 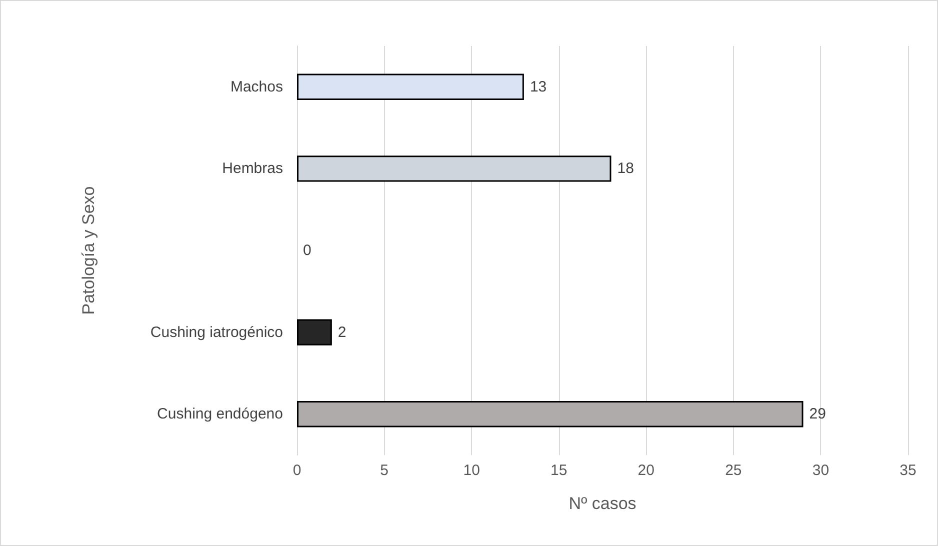 What do you see at coordinates (307, 250) in the screenshot?
I see `data-label: 0` at bounding box center [307, 250].